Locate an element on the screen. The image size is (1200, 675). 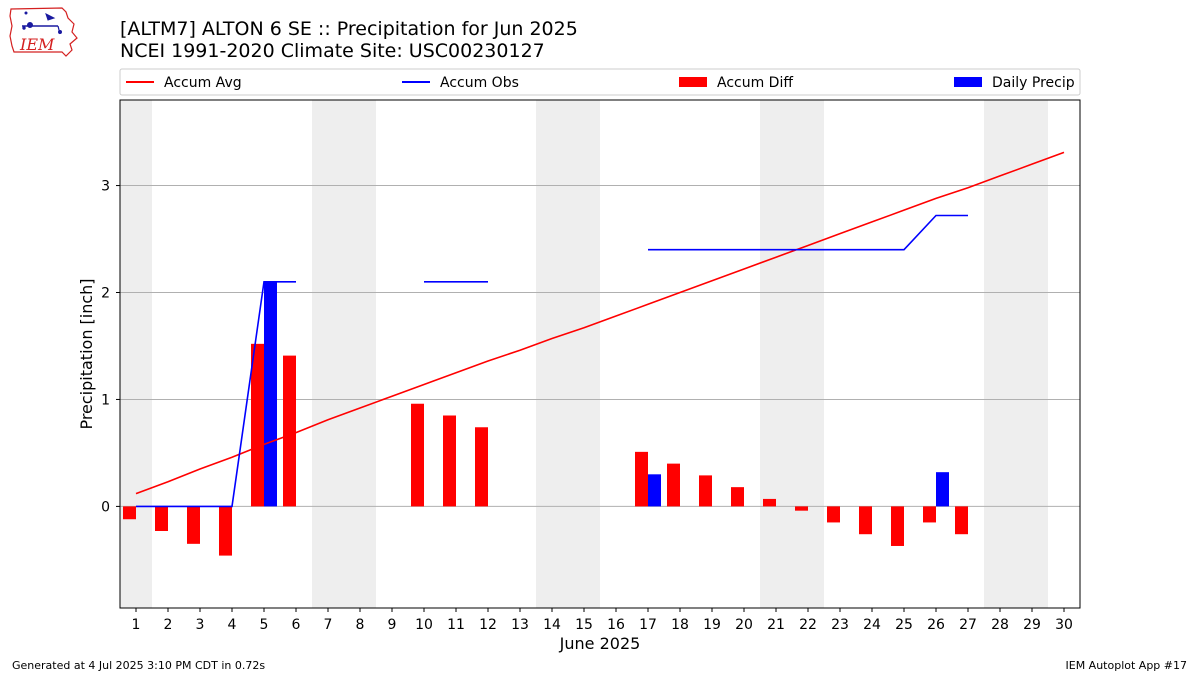
x-tick-label: 12 is located at coordinates (488, 625).